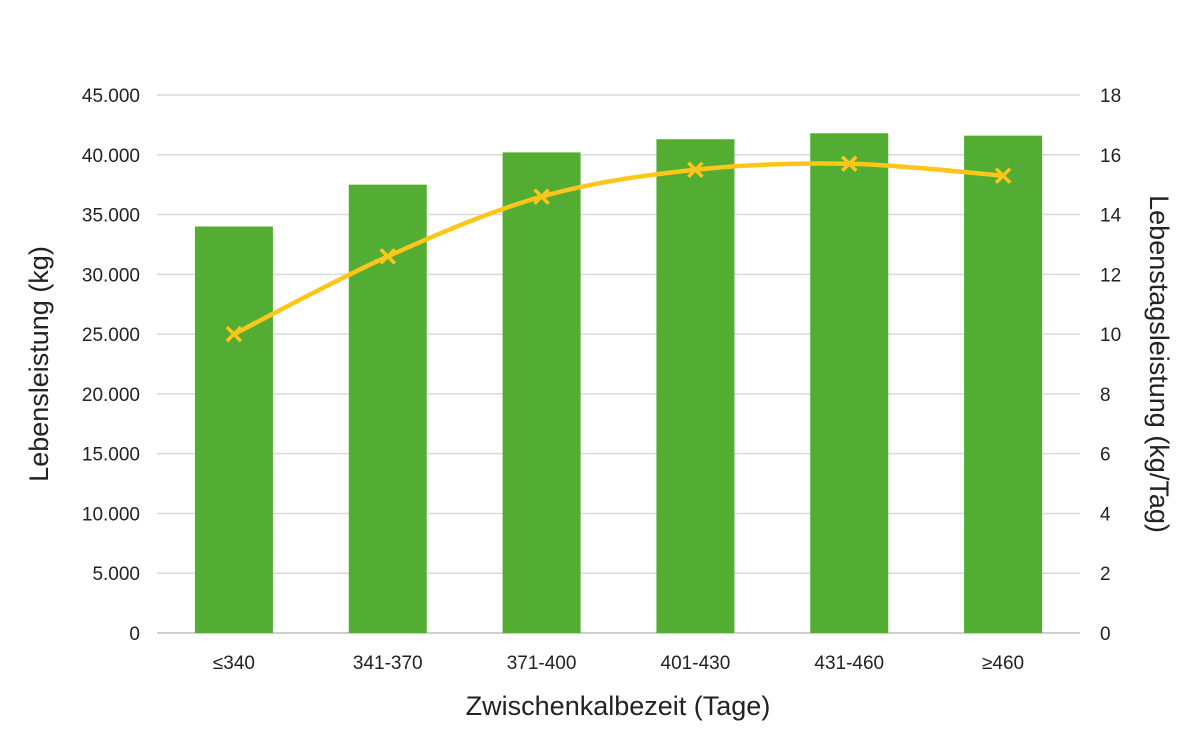  What do you see at coordinates (1105, 395) in the screenshot?
I see `y2-tick-label: 8` at bounding box center [1105, 395].